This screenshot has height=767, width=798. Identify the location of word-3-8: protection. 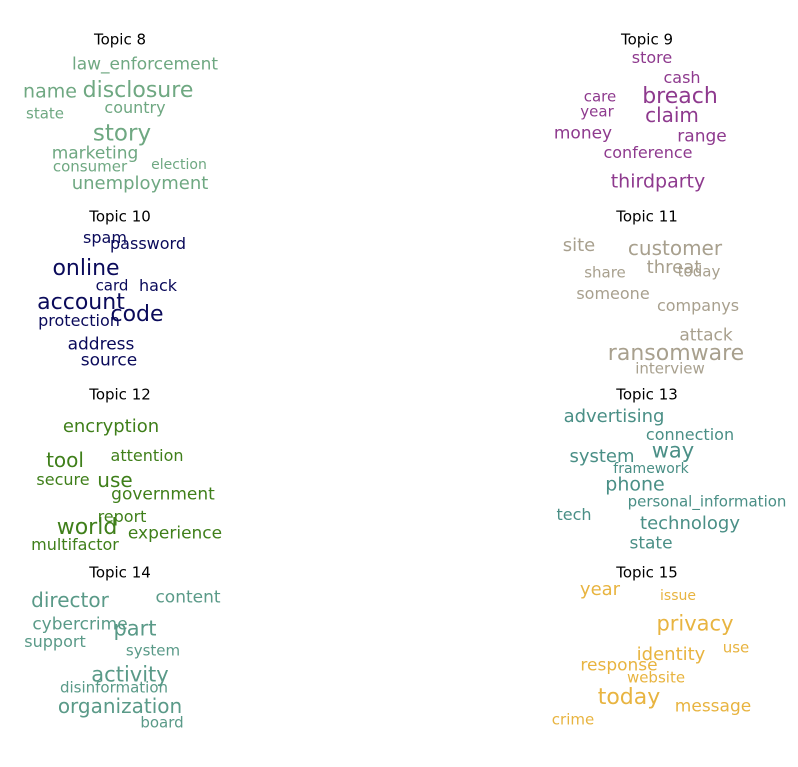
(79, 320).